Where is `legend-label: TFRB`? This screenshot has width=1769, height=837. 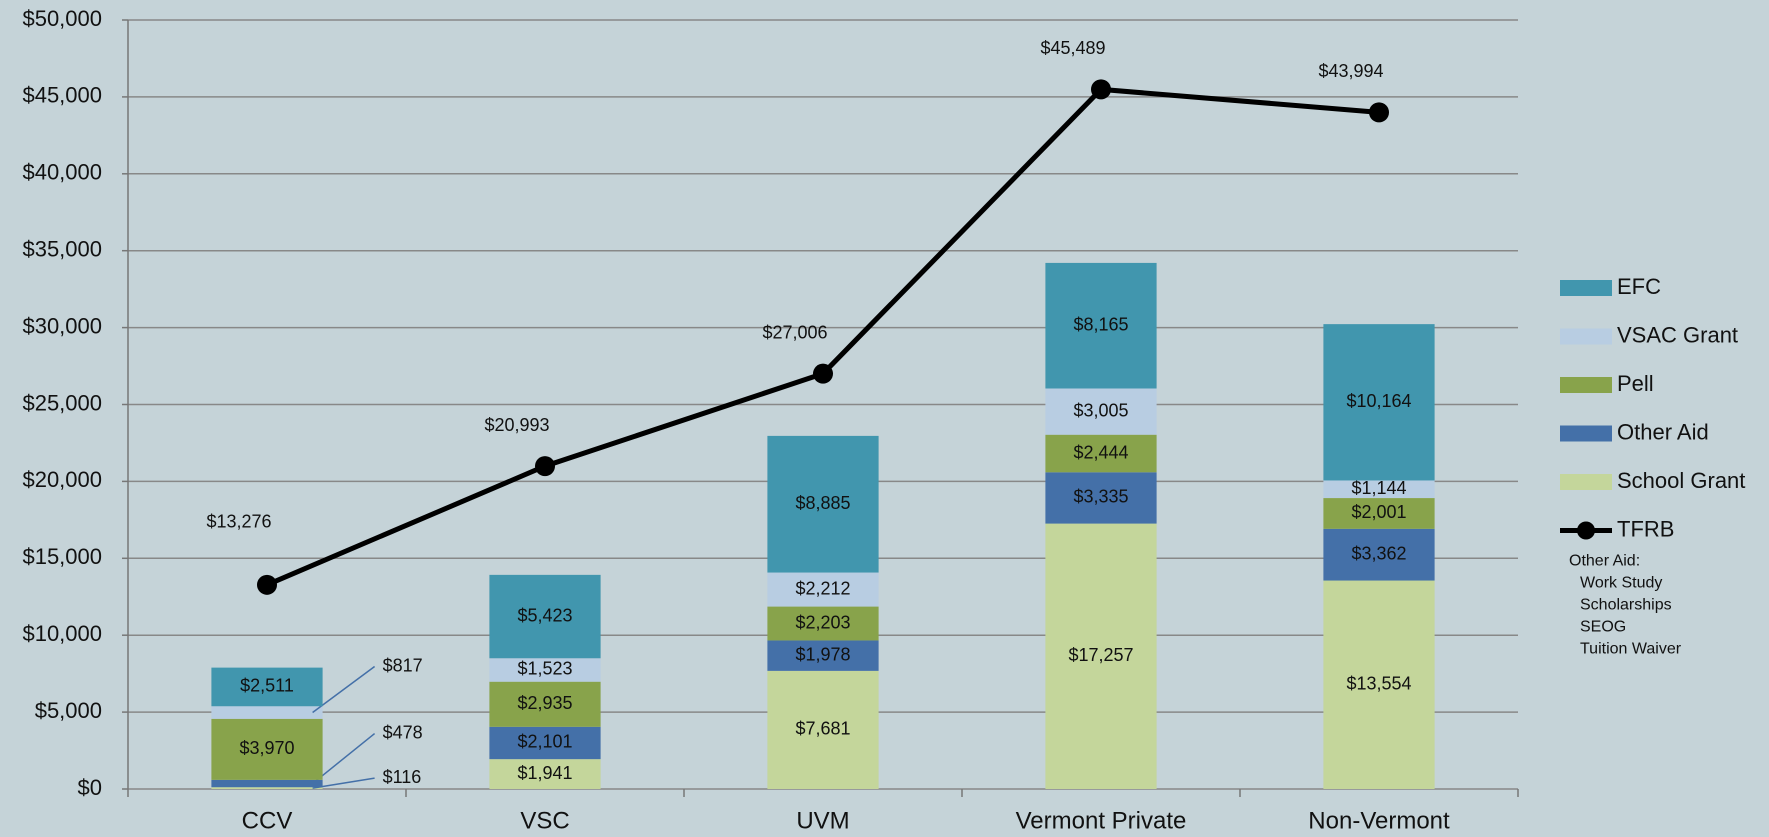 legend-label: TFRB is located at coordinates (1645, 528).